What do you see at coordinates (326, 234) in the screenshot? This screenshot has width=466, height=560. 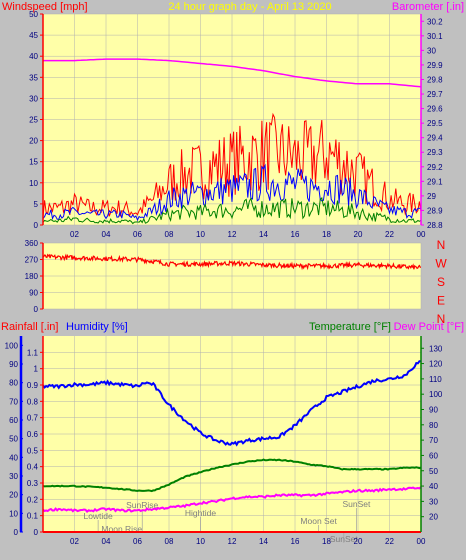 I see `wind-x-tick-label: 18` at bounding box center [326, 234].